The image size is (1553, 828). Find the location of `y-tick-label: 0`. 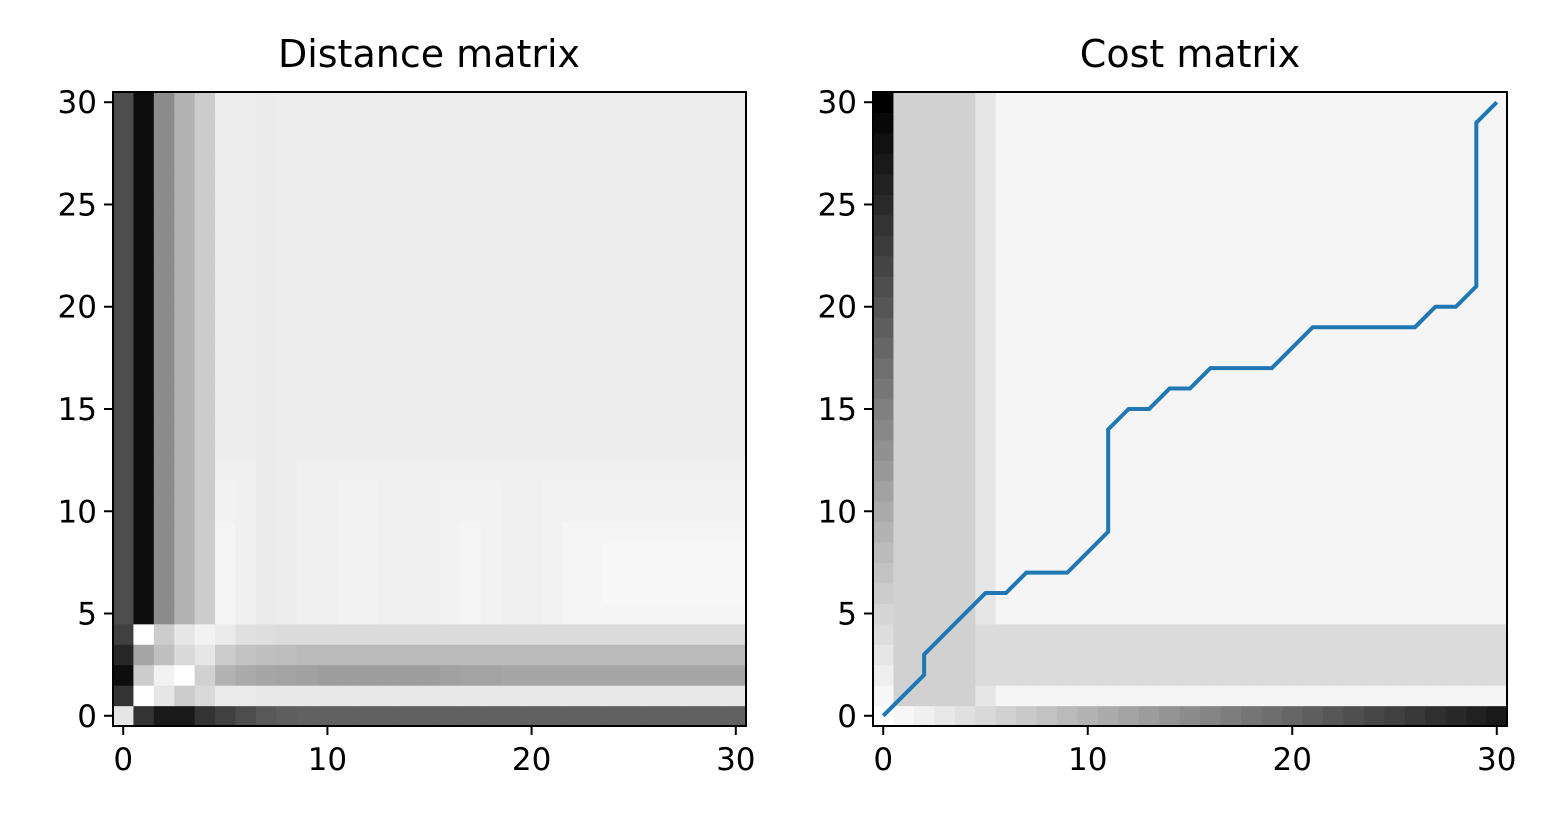

y-tick-label: 0 is located at coordinates (847, 717).